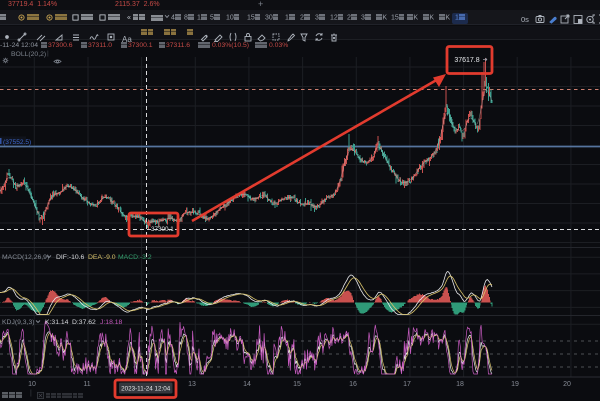 The width and height of the screenshot is (600, 401). What do you see at coordinates (515, 384) in the screenshot?
I see `svg-text: 19` at bounding box center [515, 384].